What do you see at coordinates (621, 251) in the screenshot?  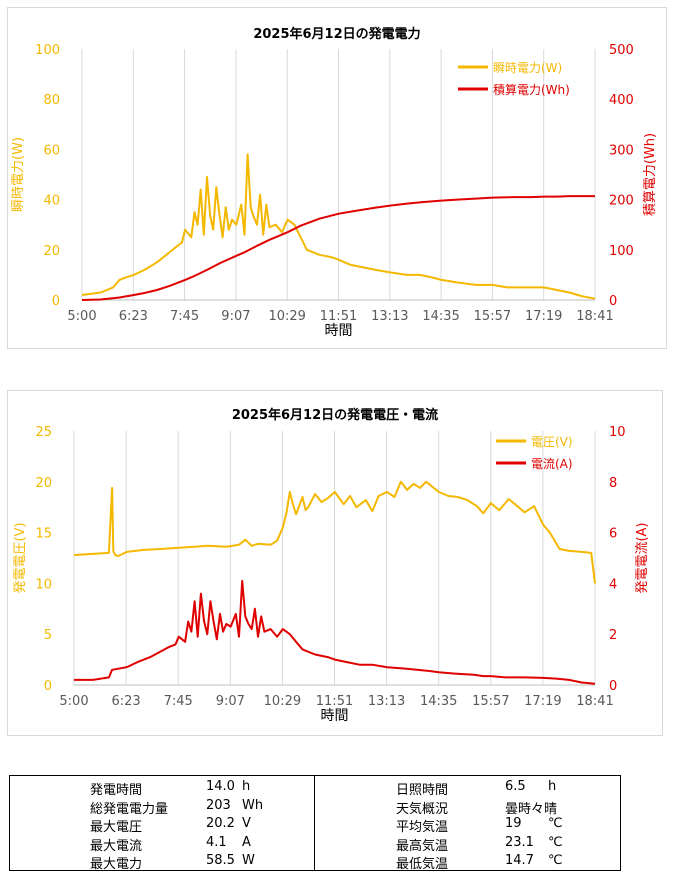 I see `y-right-tick-label: 100` at bounding box center [621, 251].